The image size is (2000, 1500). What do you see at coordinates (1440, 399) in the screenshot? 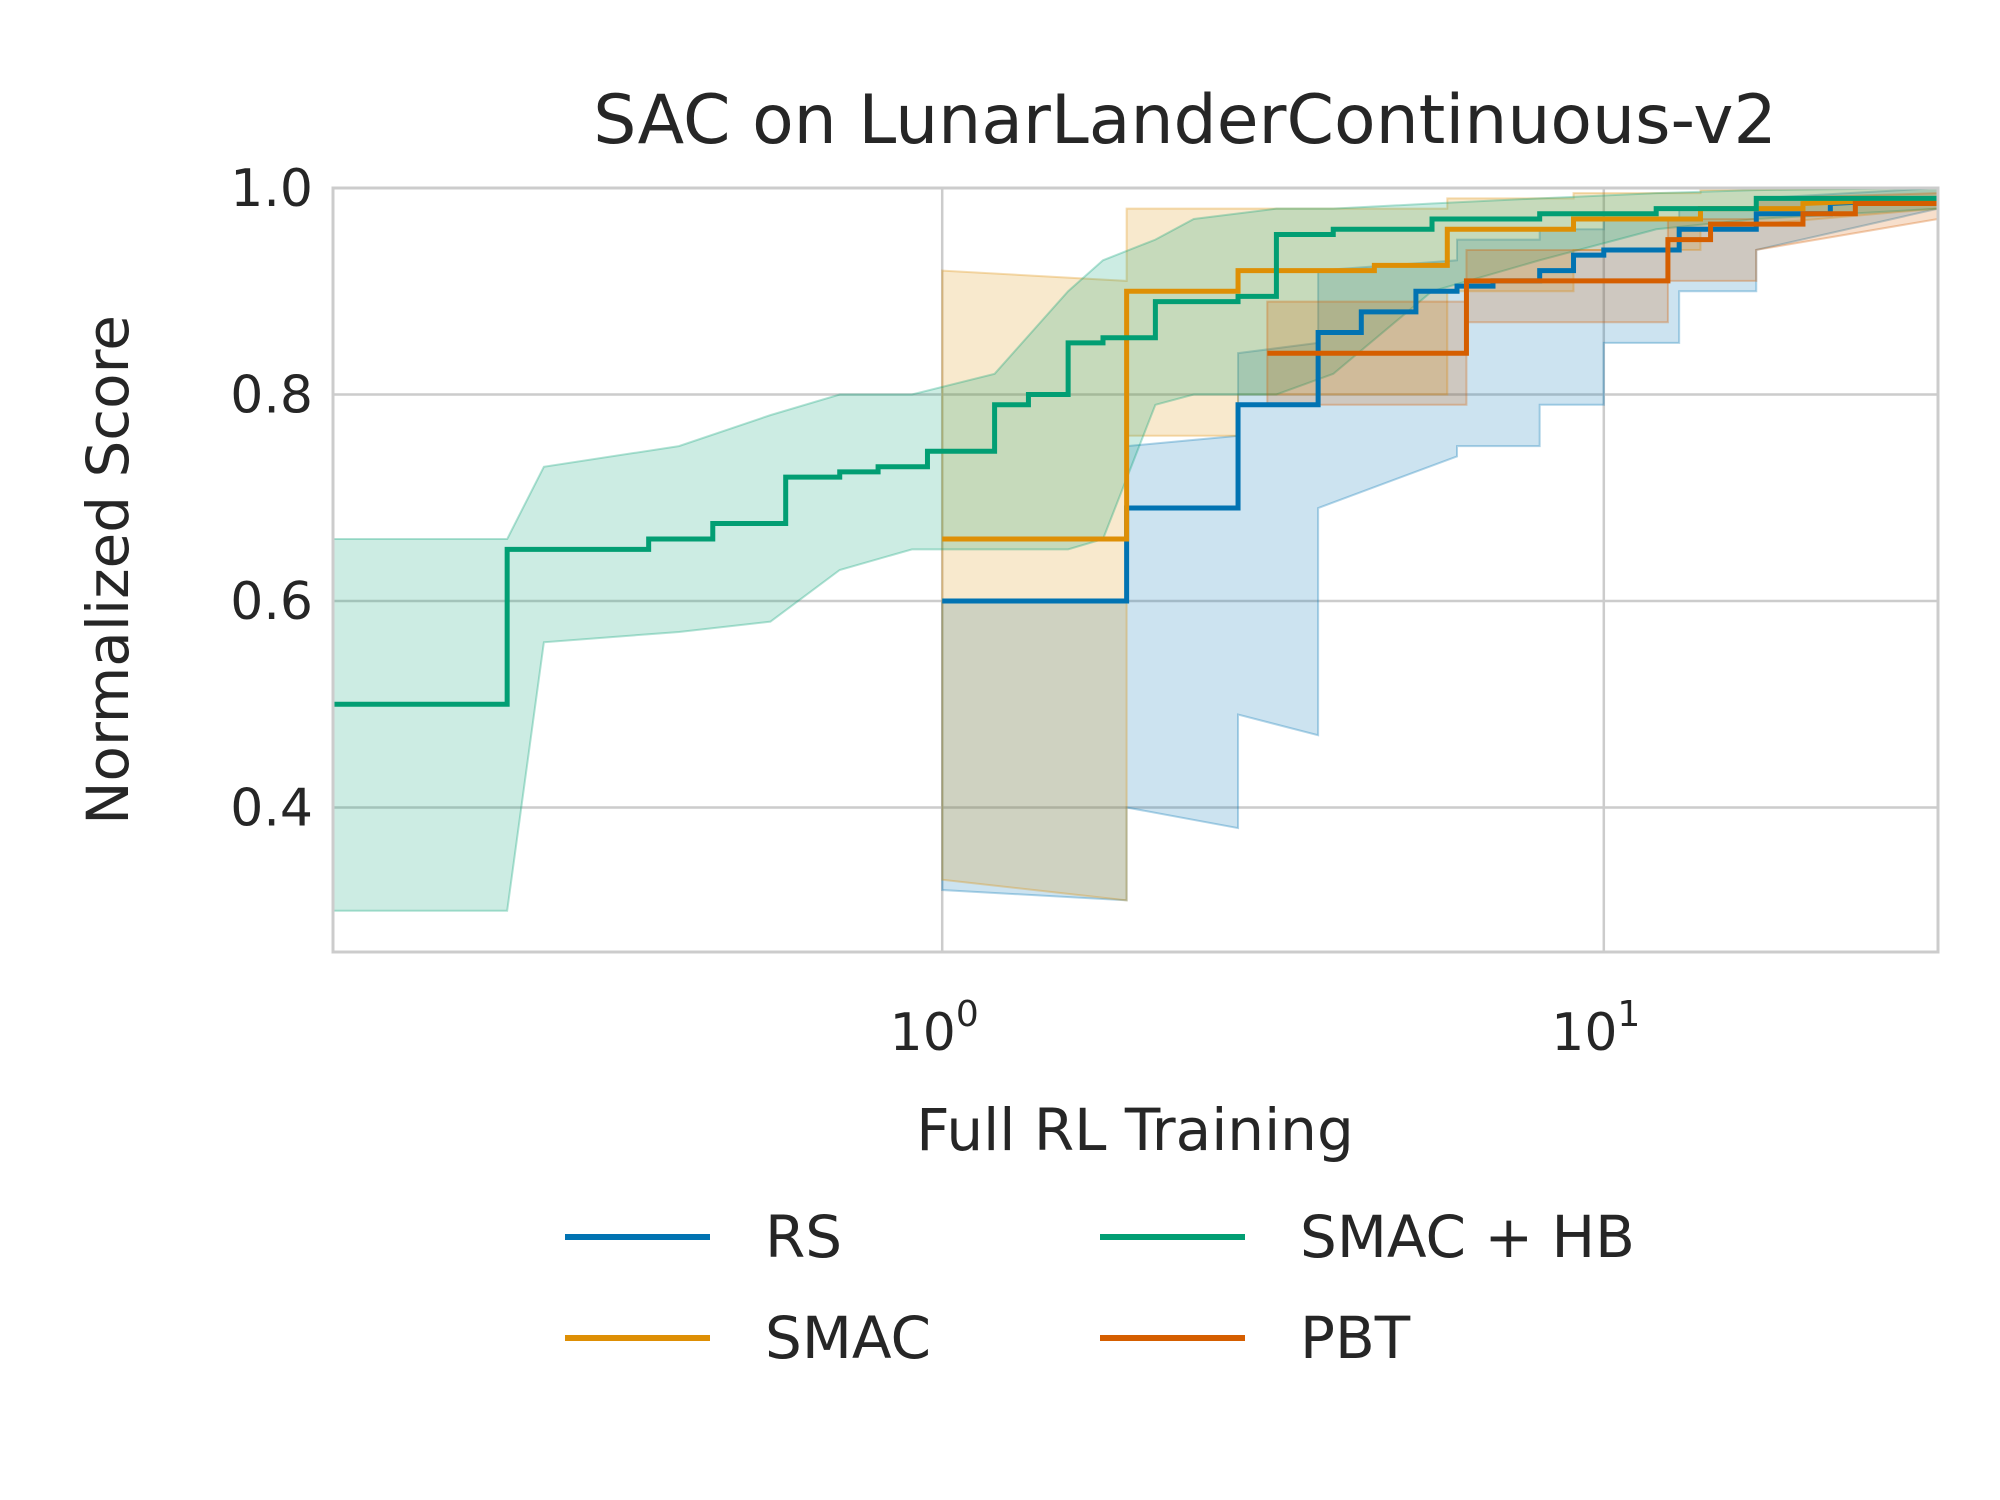
I see `line-rs` at bounding box center [1440, 399].